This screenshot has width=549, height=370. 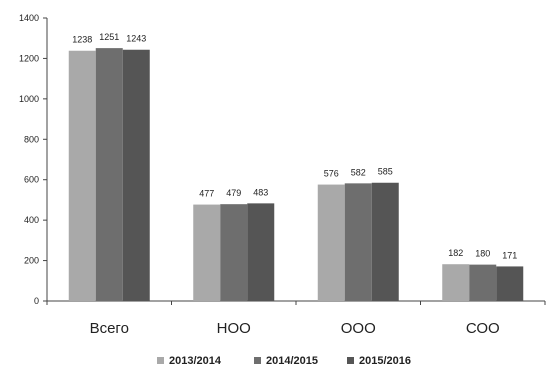 What do you see at coordinates (109, 37) in the screenshot?
I see `data-label: 1251` at bounding box center [109, 37].